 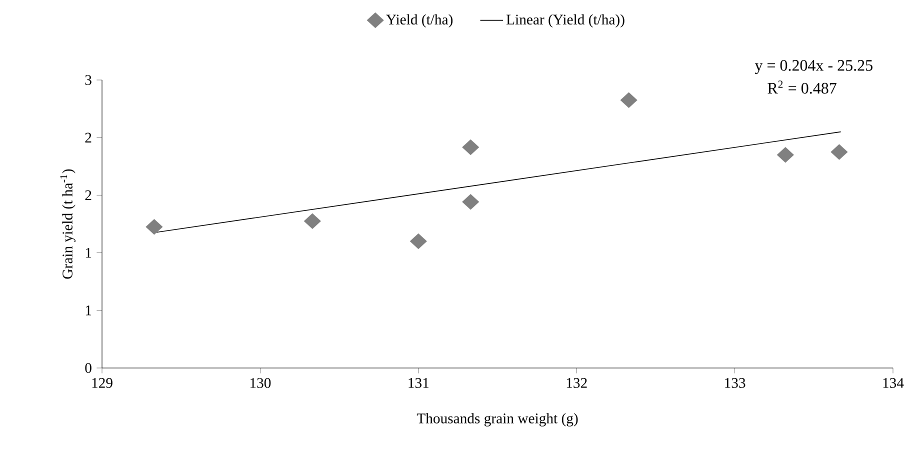 I want to click on legend-label: Yield (t/ha), so click(x=419, y=21).